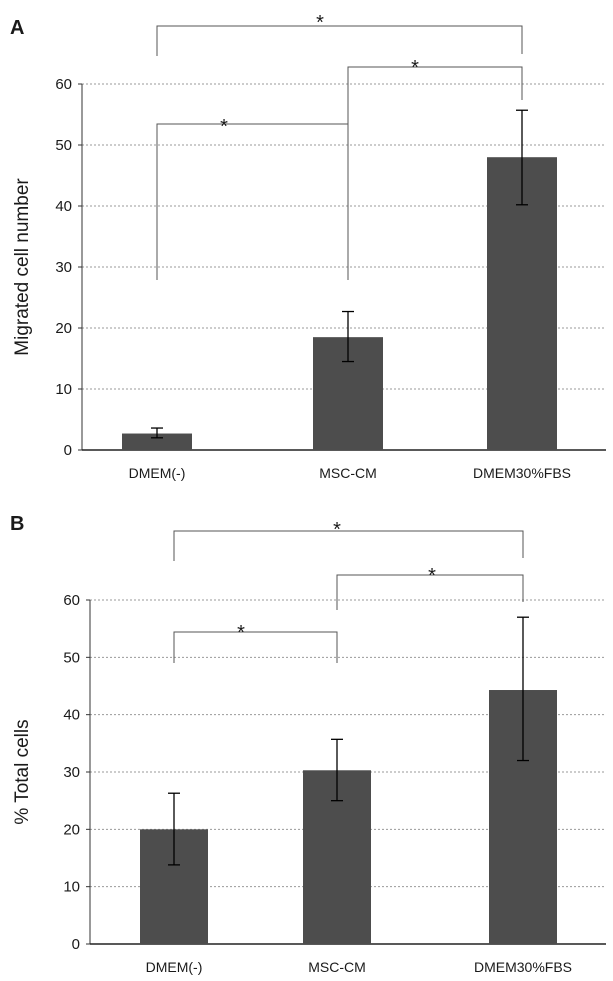 The height and width of the screenshot is (981, 613). I want to click on y-tick-label-b-3: 30, so click(71, 772).